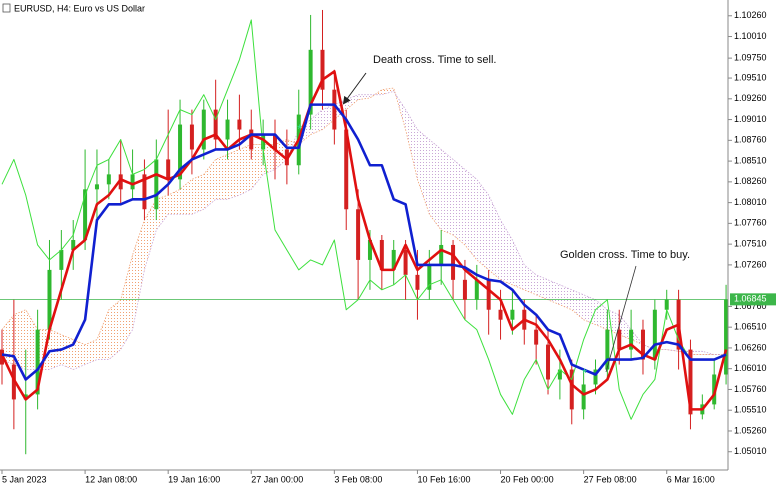 The height and width of the screenshot is (489, 780). I want to click on annotation: Death cross. Time to sell., so click(435, 60).